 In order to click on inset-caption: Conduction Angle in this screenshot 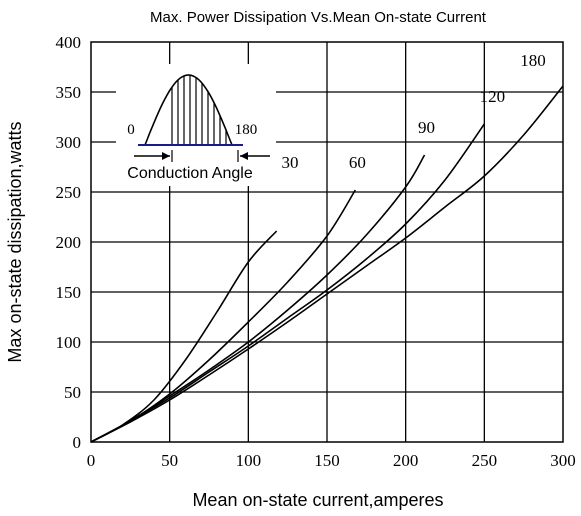, I will do `click(190, 173)`.